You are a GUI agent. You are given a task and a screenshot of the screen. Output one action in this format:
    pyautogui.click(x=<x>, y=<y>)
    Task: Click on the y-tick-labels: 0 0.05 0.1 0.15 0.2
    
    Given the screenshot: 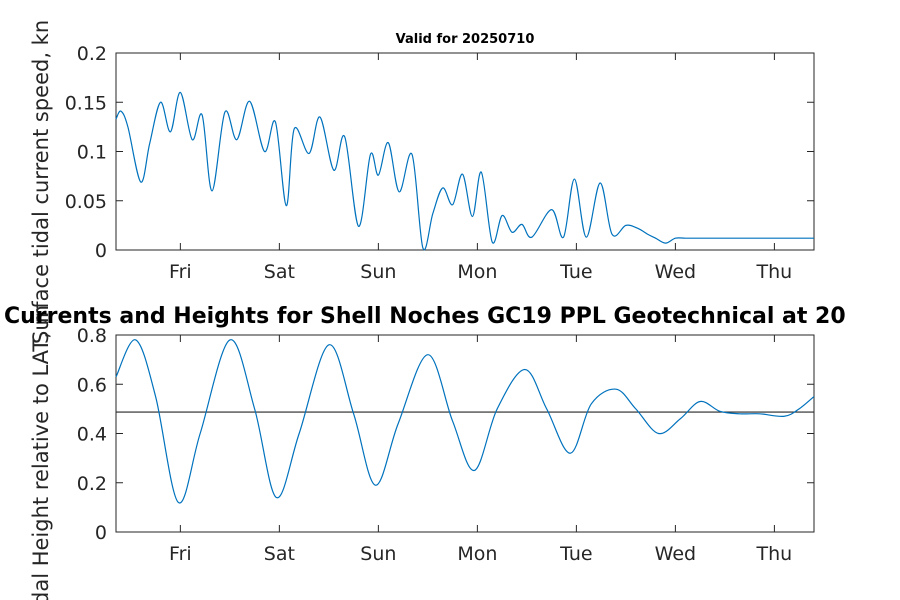 What is the action you would take?
    pyautogui.click(x=86, y=152)
    